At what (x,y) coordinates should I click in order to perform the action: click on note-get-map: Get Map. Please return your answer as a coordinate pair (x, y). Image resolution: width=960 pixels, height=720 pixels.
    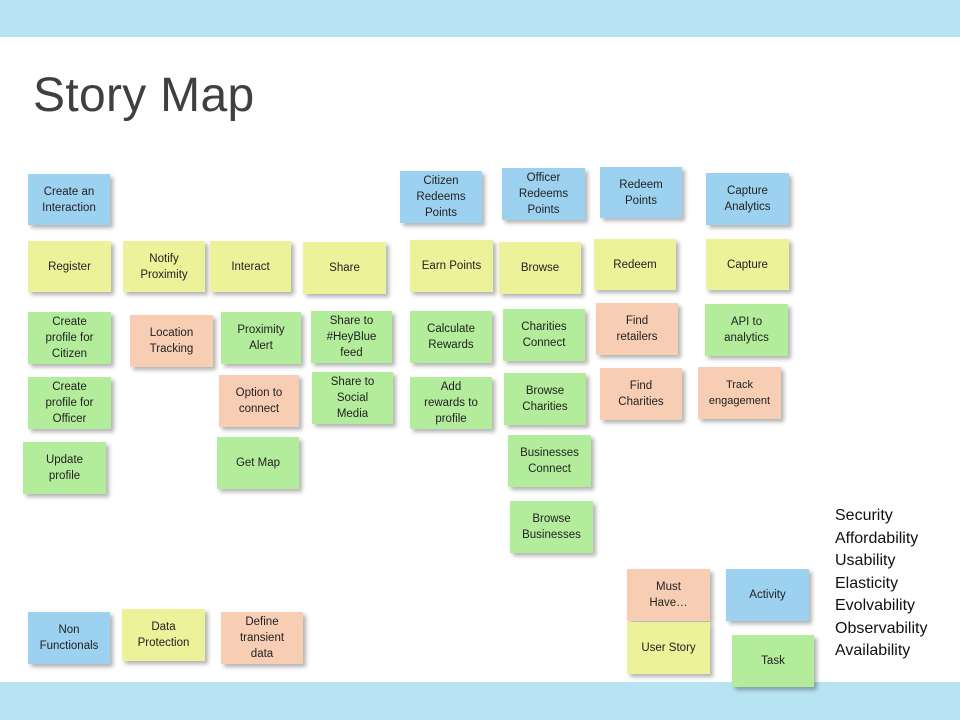
    Looking at the image, I should click on (258, 463).